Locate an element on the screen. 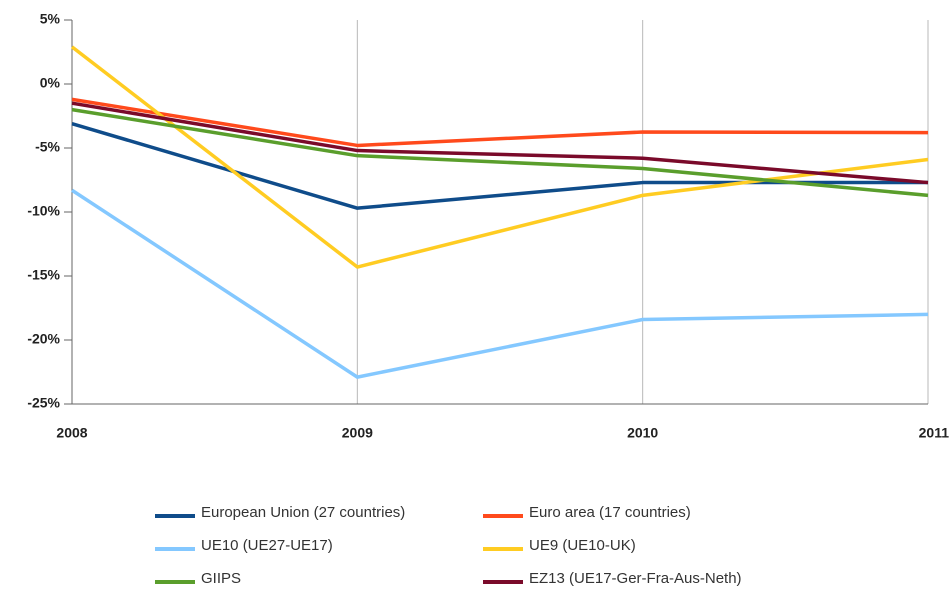 The height and width of the screenshot is (591, 949). x-tick-label: 2011 is located at coordinates (934, 433).